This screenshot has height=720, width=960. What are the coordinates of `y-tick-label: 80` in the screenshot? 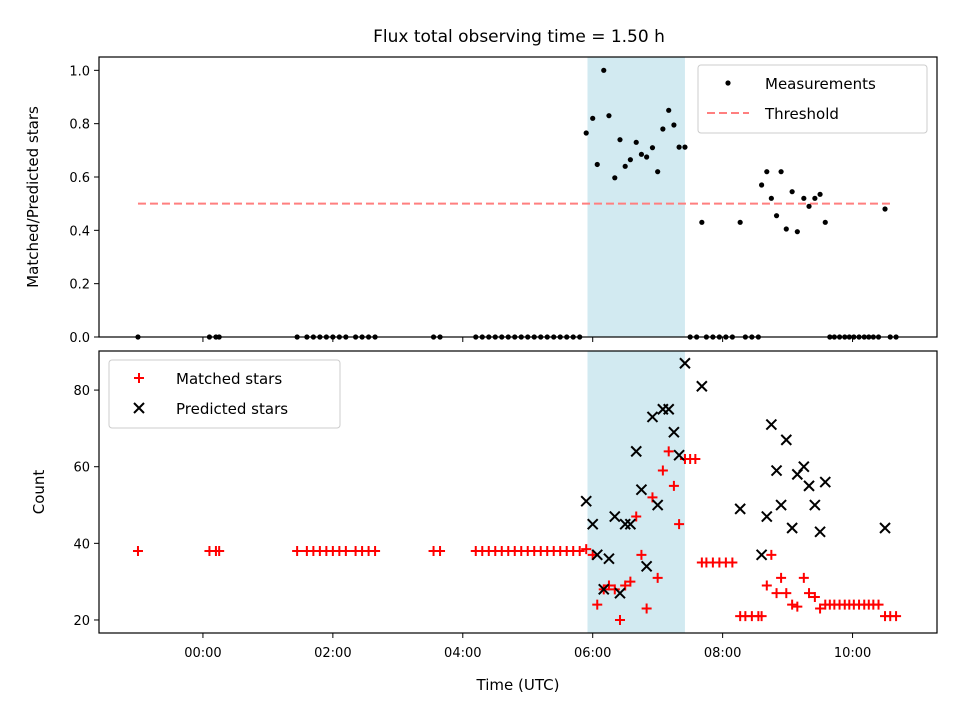 It's located at (81, 391).